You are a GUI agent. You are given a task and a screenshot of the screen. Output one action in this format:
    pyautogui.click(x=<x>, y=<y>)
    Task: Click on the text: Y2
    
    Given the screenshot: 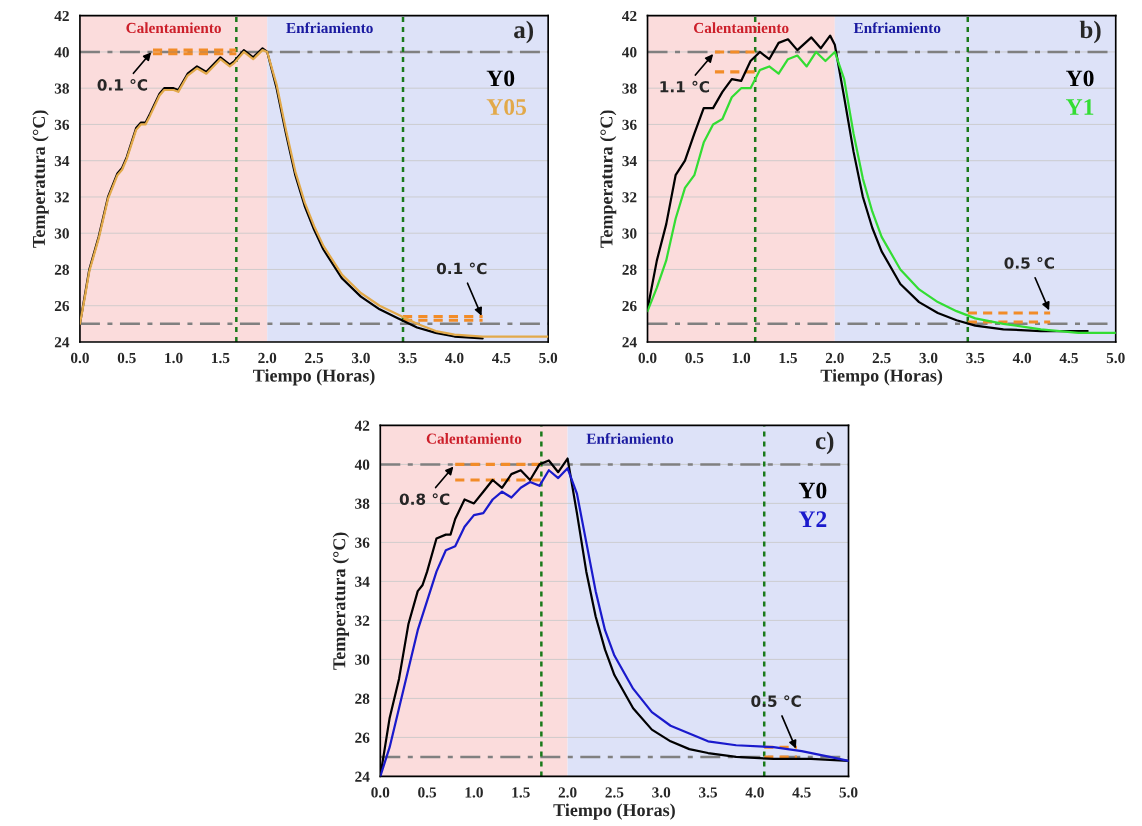 What is the action you would take?
    pyautogui.click(x=812, y=519)
    